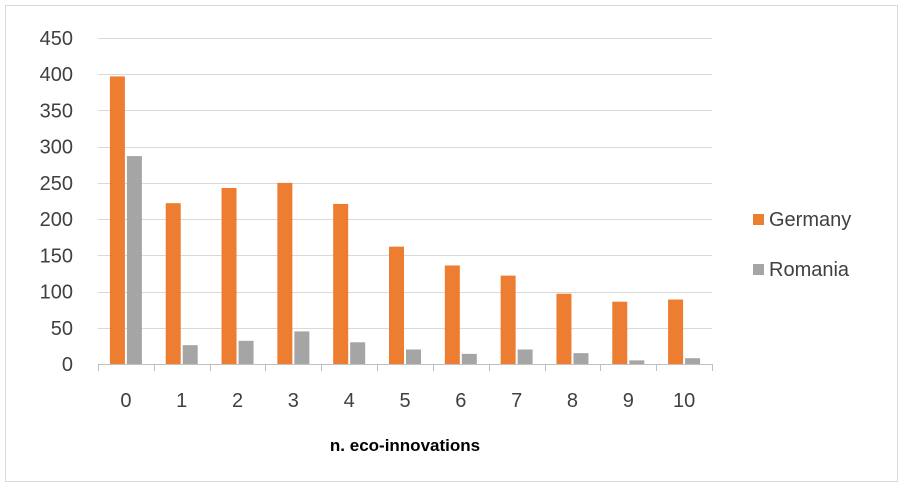 This screenshot has width=904, height=487. What do you see at coordinates (758, 269) in the screenshot?
I see `legend-swatch-romania` at bounding box center [758, 269].